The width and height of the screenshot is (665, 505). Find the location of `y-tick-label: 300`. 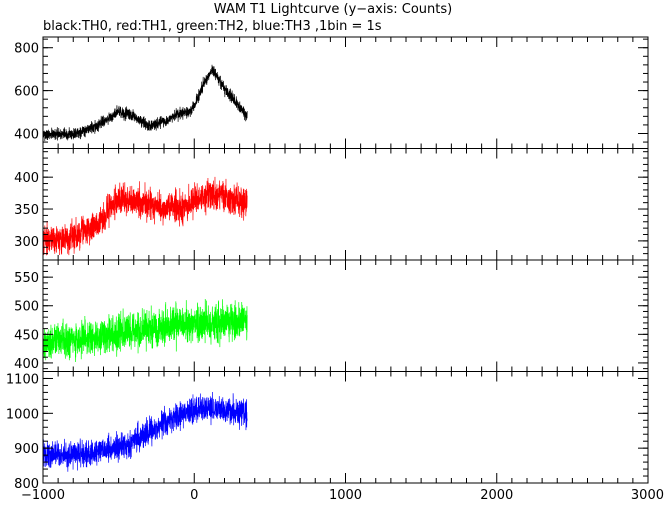

y-tick-label: 300 is located at coordinates (26, 242).